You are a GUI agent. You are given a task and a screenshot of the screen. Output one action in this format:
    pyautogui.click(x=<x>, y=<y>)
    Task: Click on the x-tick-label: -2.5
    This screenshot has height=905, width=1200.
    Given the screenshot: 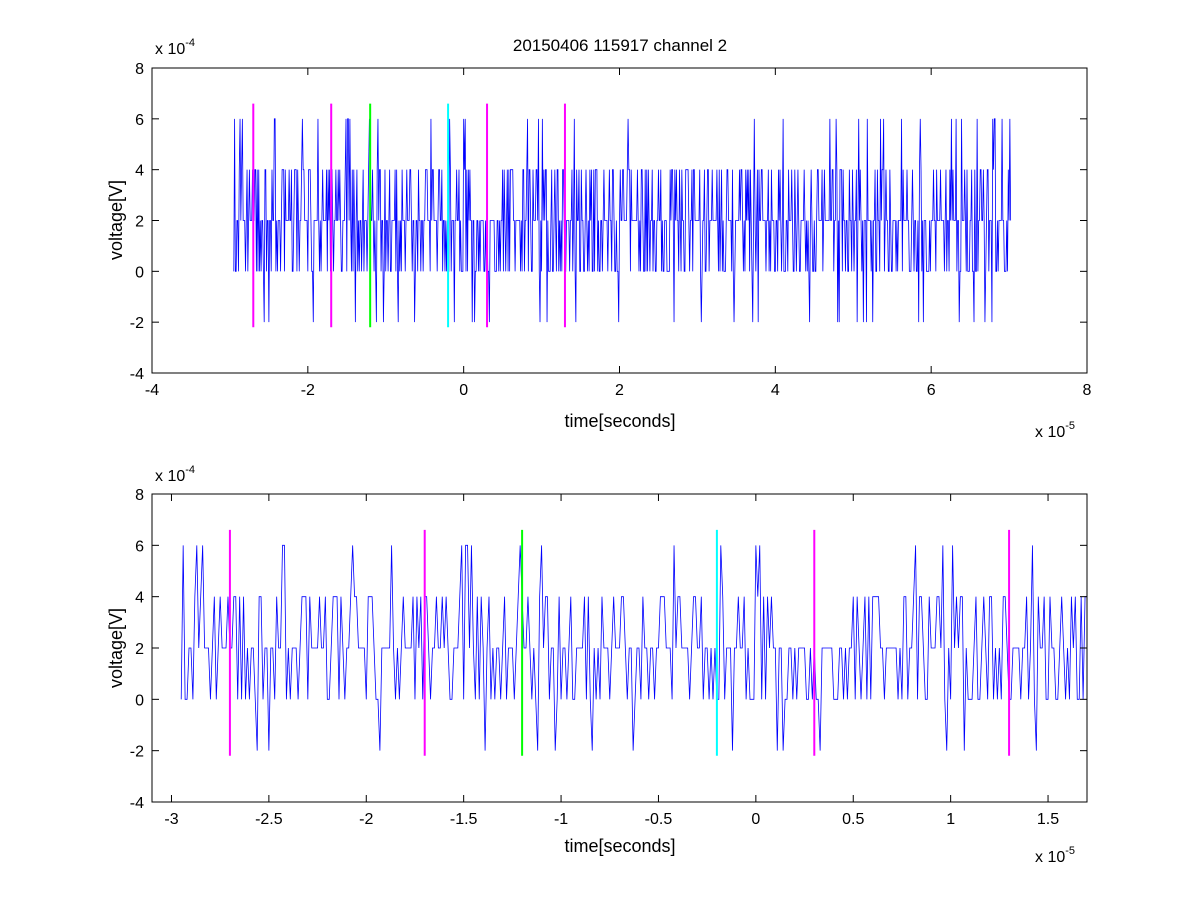 What is the action you would take?
    pyautogui.click(x=269, y=819)
    